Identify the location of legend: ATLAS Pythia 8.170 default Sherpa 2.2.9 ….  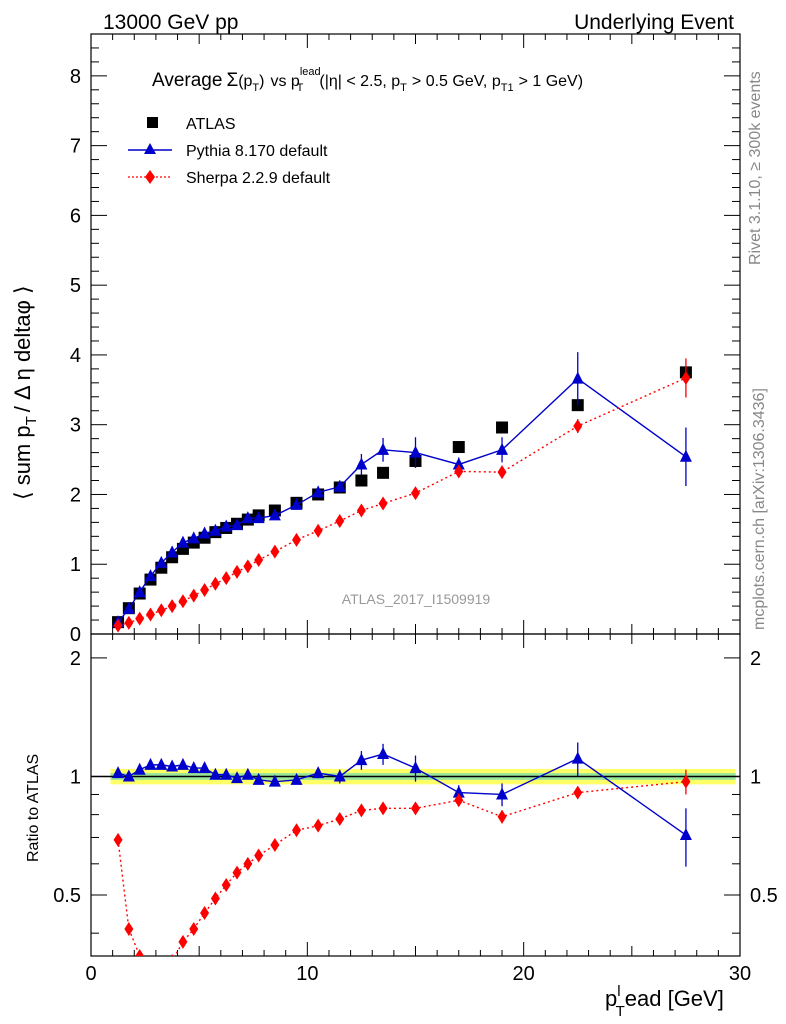
(229, 151).